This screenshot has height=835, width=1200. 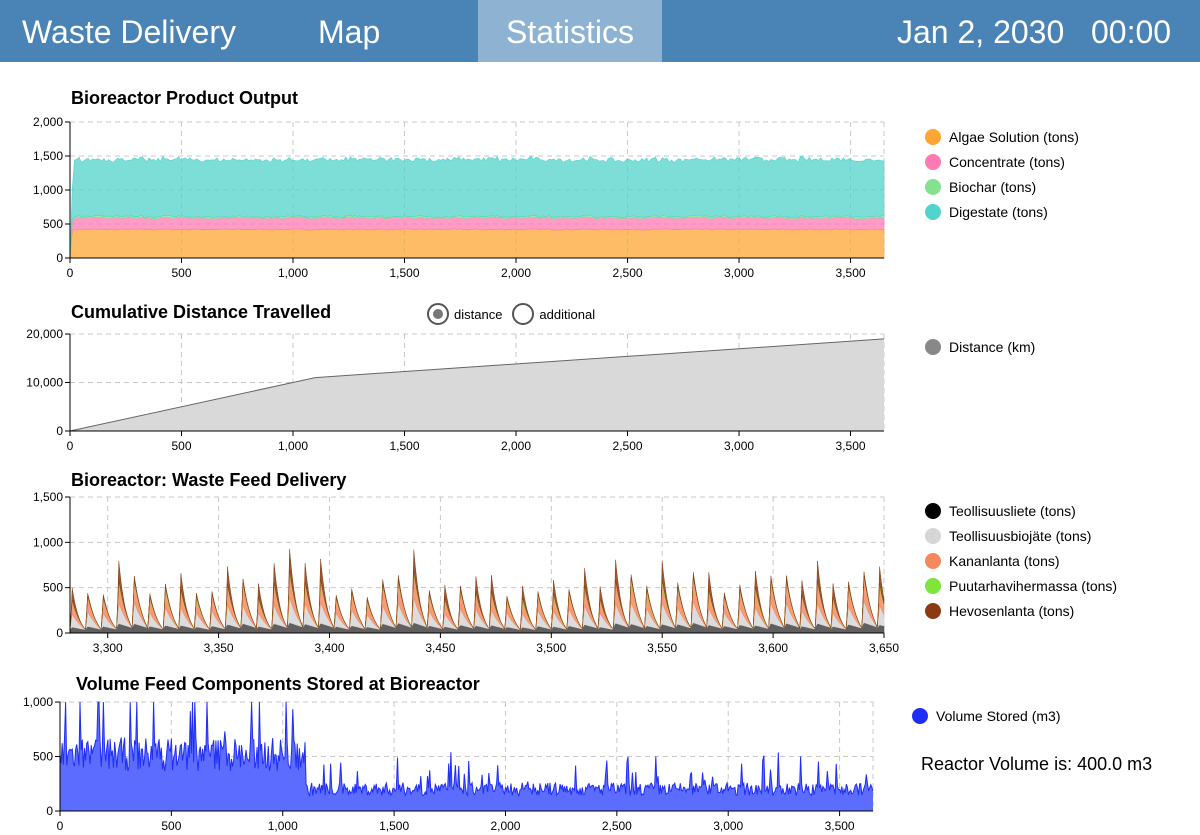 I want to click on legend-item: Hevosenlanta (tons), so click(x=1021, y=610).